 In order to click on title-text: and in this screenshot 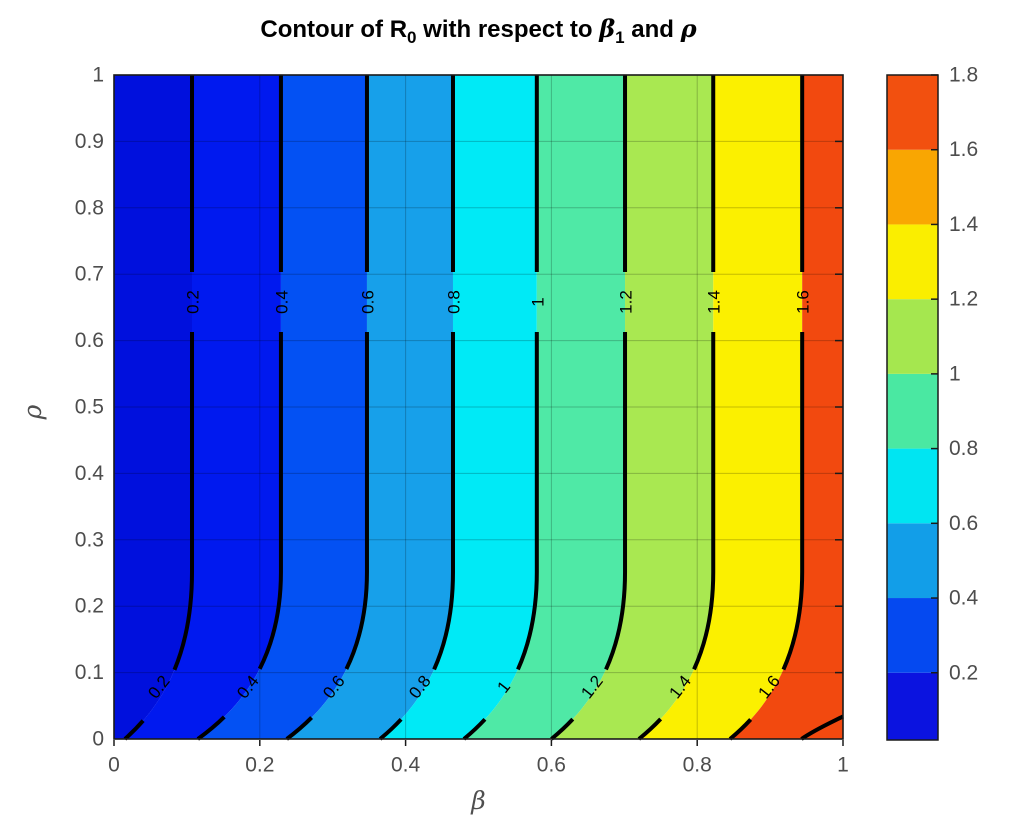, I will do `click(652, 29)`.